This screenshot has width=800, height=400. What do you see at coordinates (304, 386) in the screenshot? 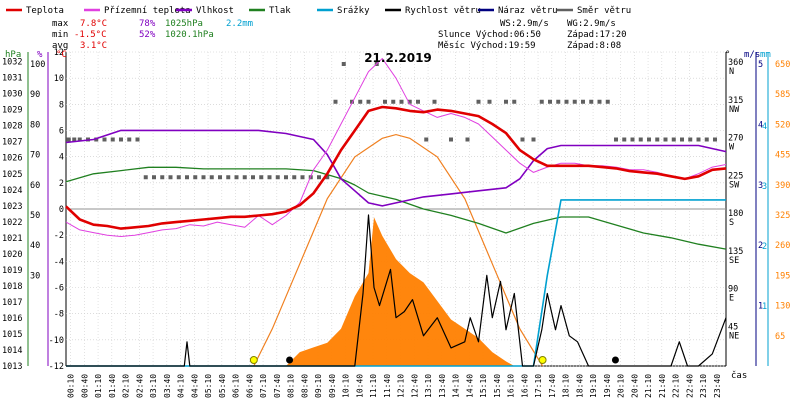
I see `x-tick-label: 08:40` at bounding box center [304, 386].